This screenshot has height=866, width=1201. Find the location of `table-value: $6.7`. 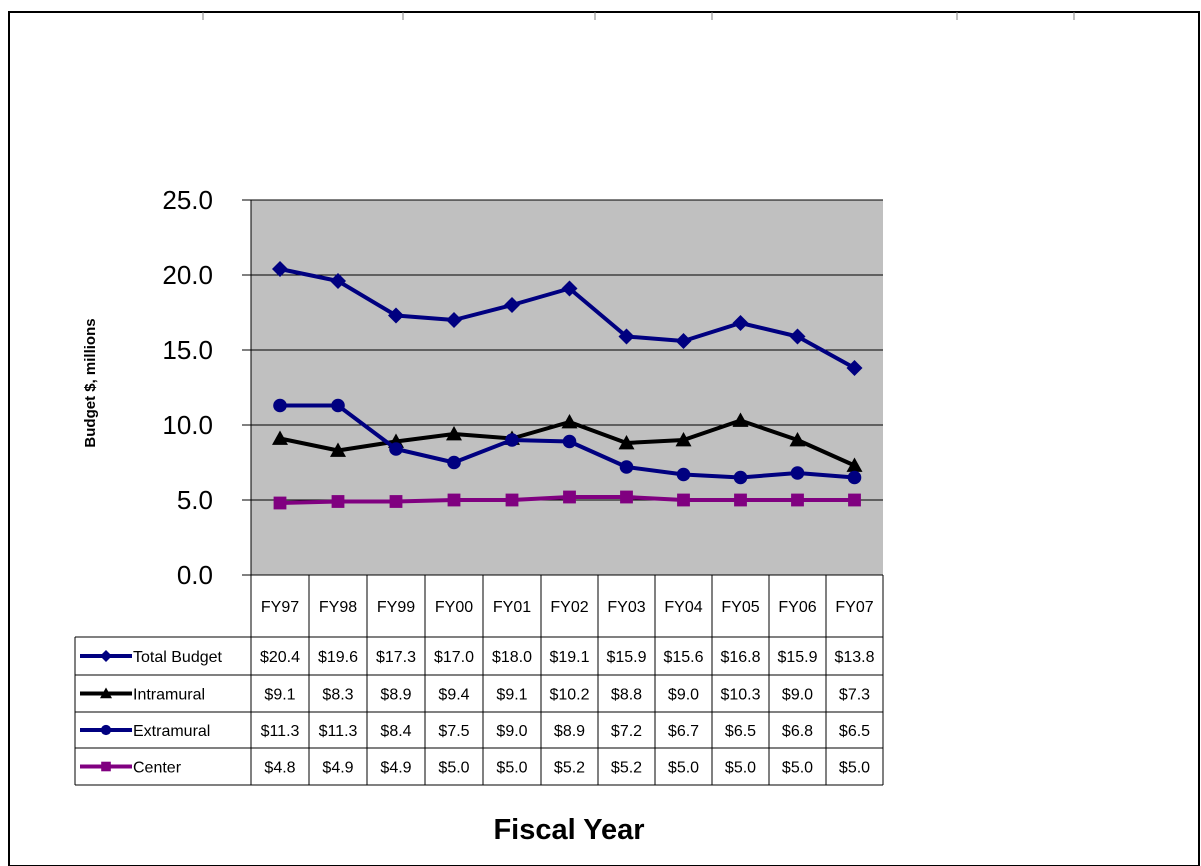

table-value: $6.7 is located at coordinates (683, 731).